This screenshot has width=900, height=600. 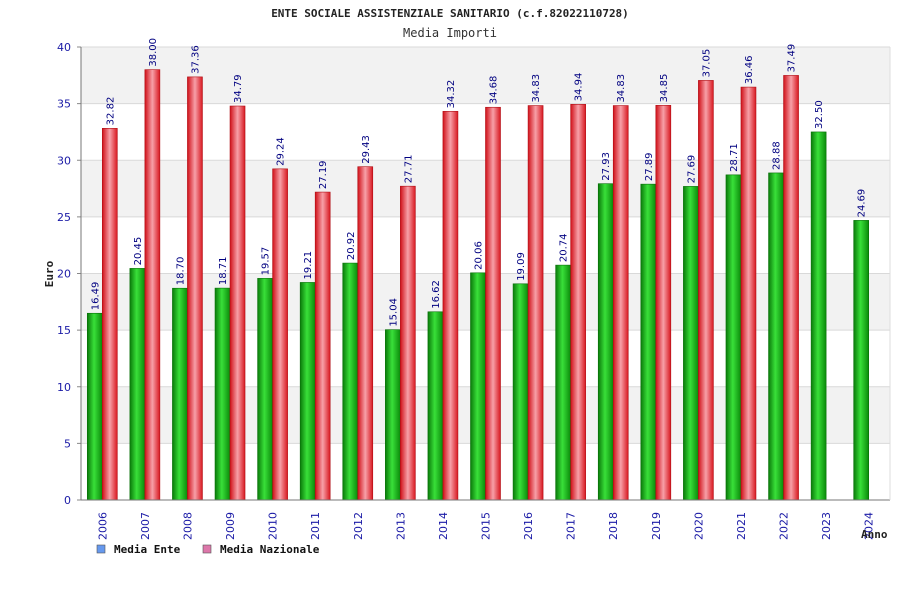 What do you see at coordinates (777, 155) in the screenshot?
I see `data-label: 28.88` at bounding box center [777, 155].